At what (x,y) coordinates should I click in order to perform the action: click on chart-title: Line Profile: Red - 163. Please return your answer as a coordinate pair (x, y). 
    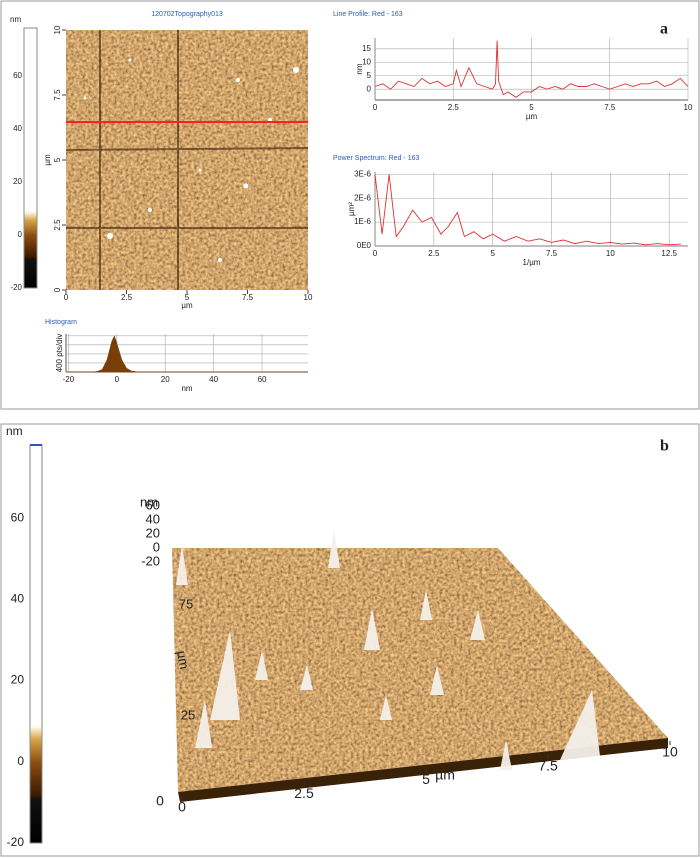
    Looking at the image, I should click on (368, 14).